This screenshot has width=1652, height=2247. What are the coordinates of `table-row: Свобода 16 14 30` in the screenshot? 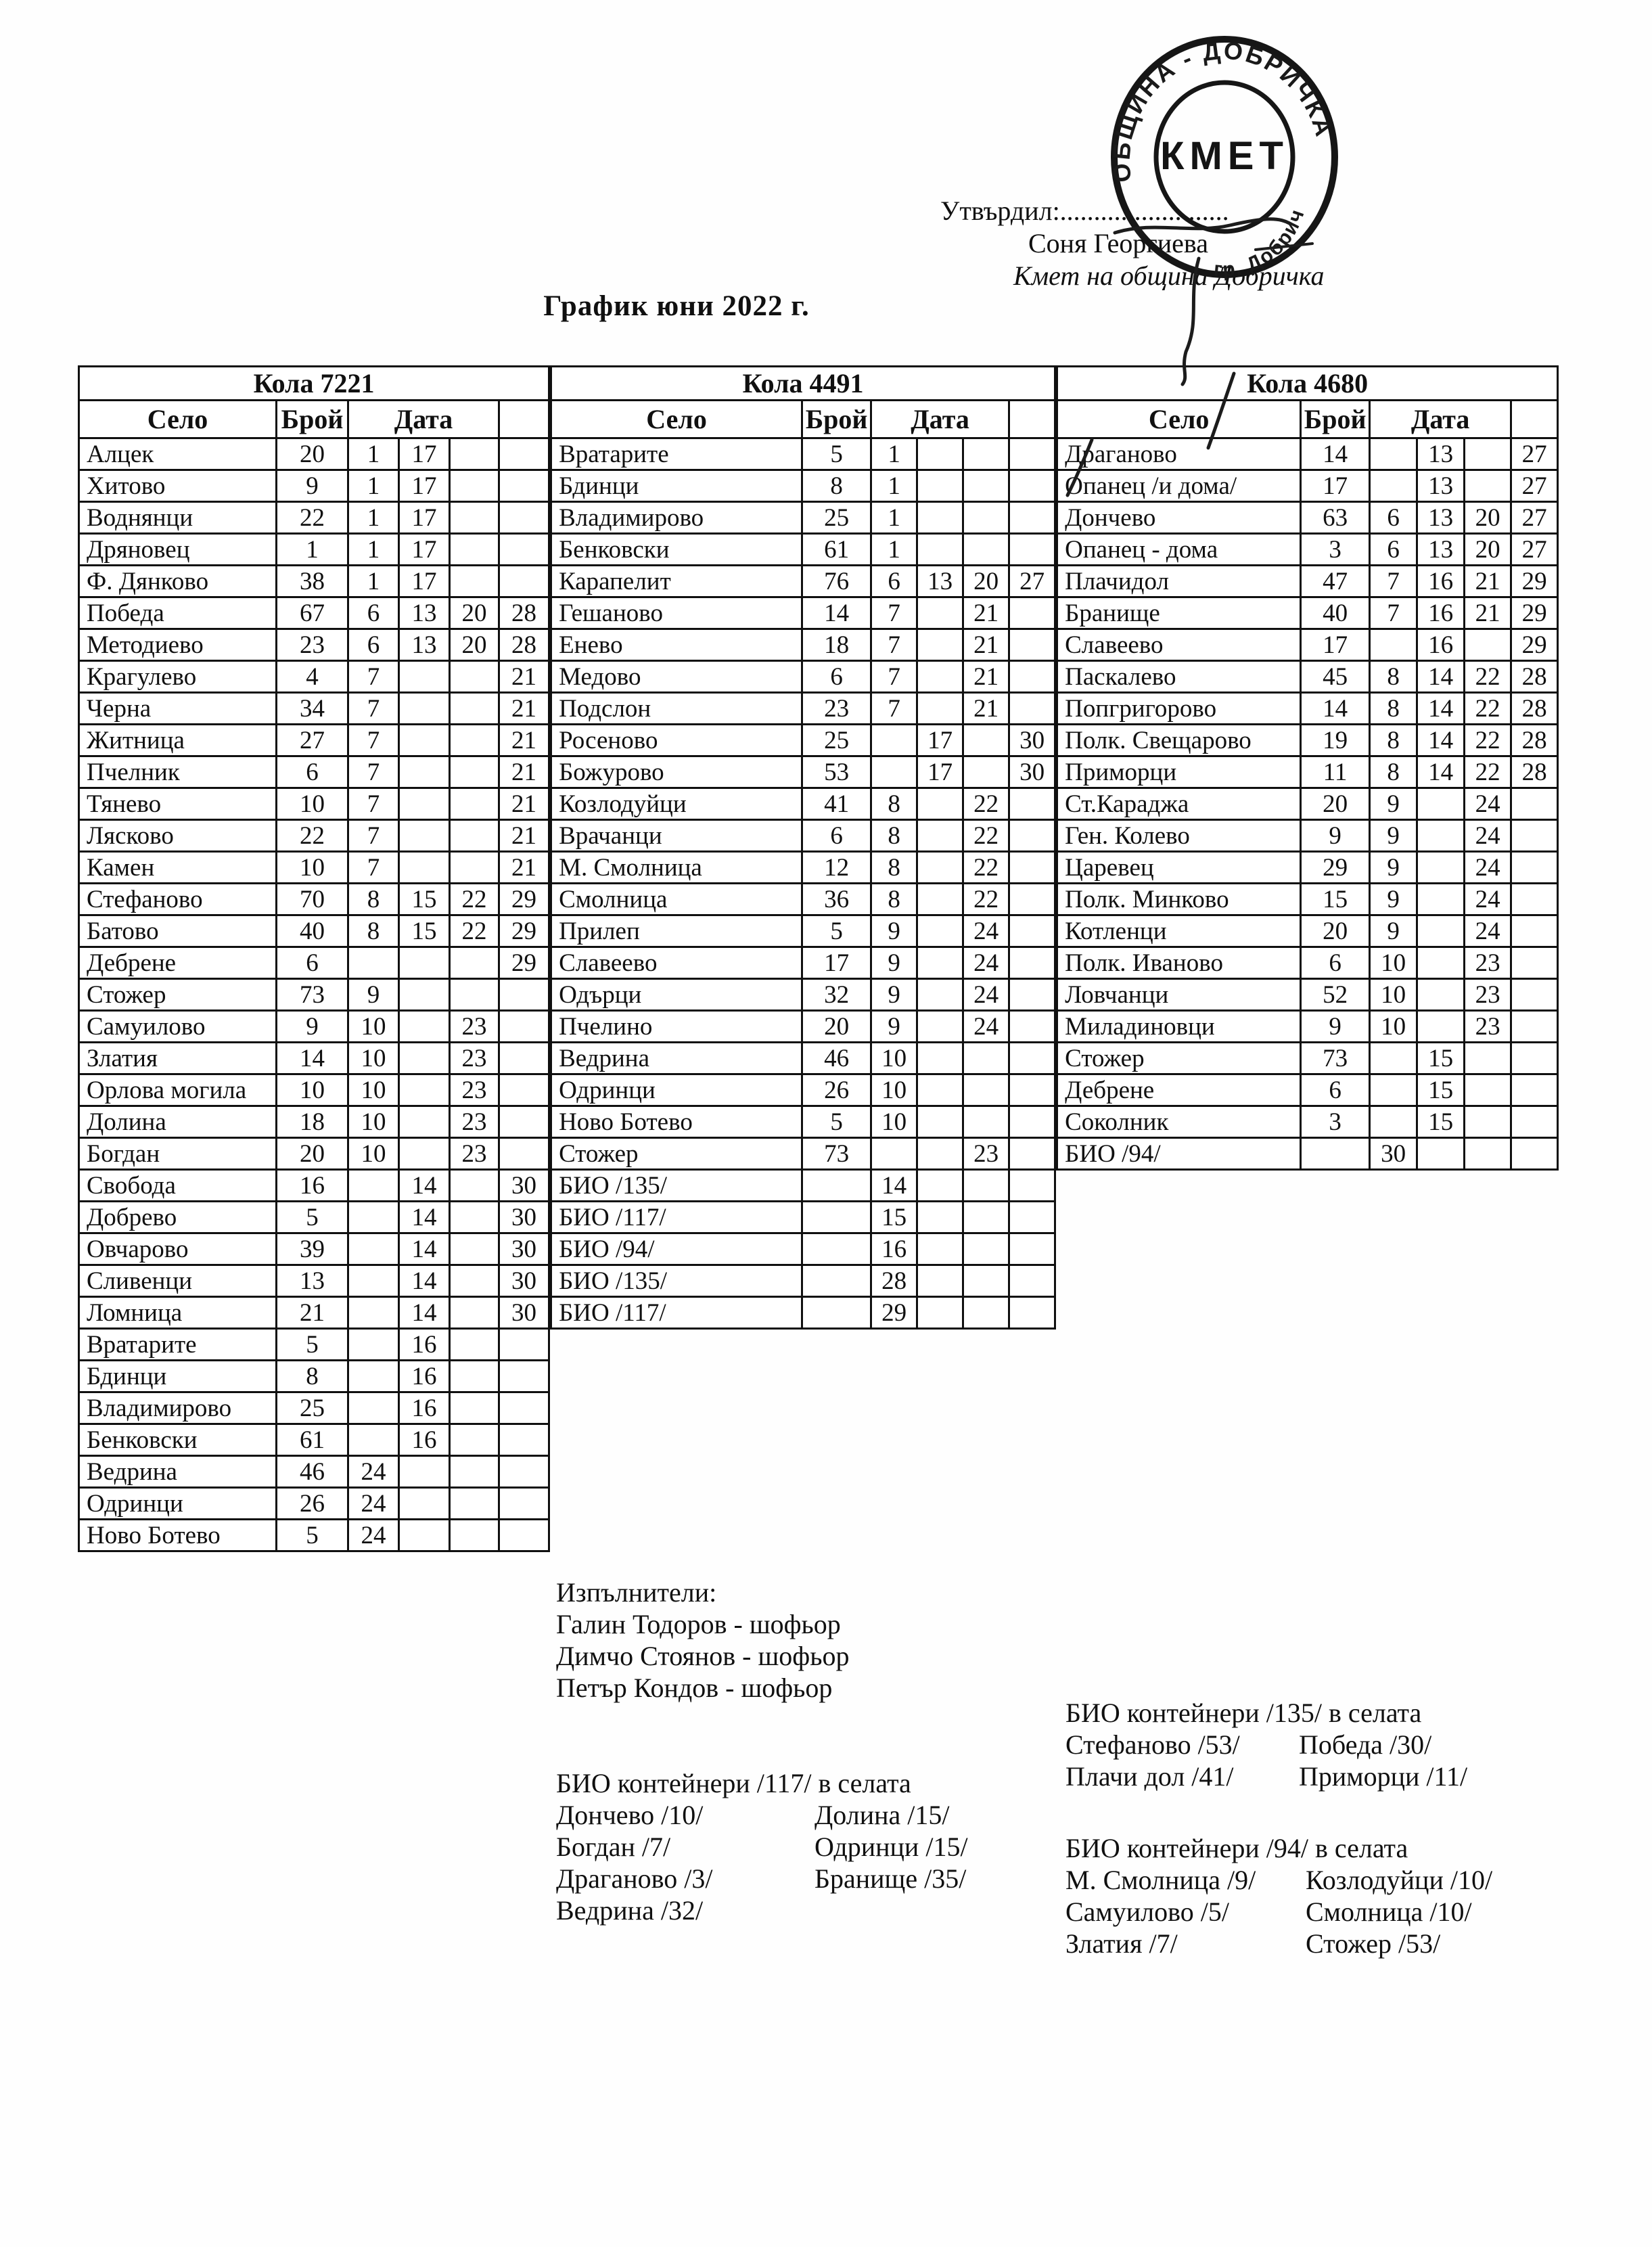 It's located at (314, 1185).